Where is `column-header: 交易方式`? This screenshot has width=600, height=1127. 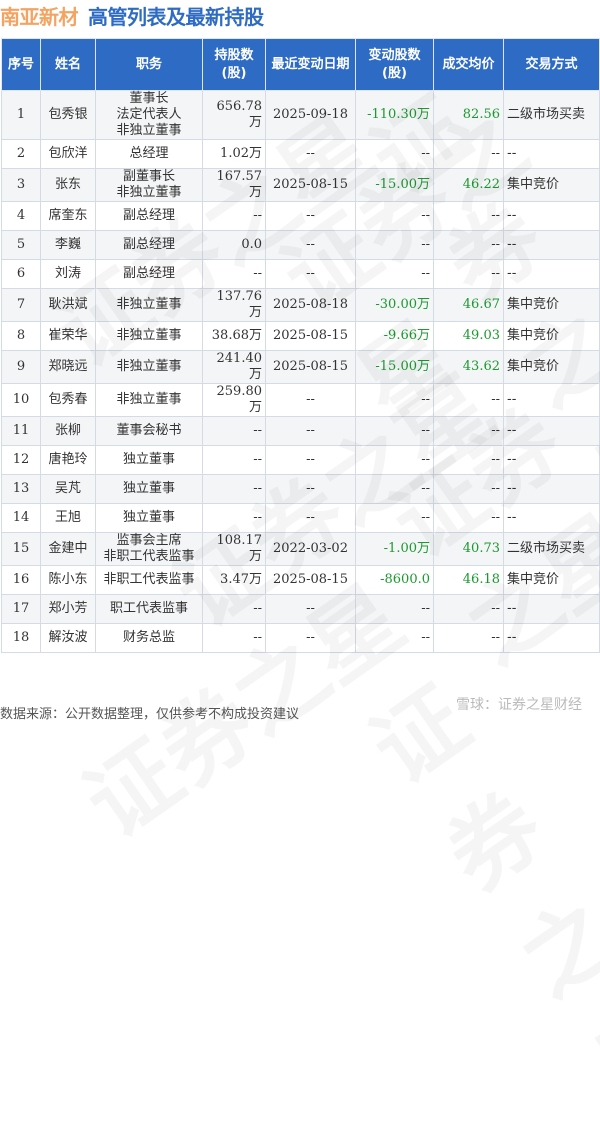
column-header: 交易方式 is located at coordinates (551, 64).